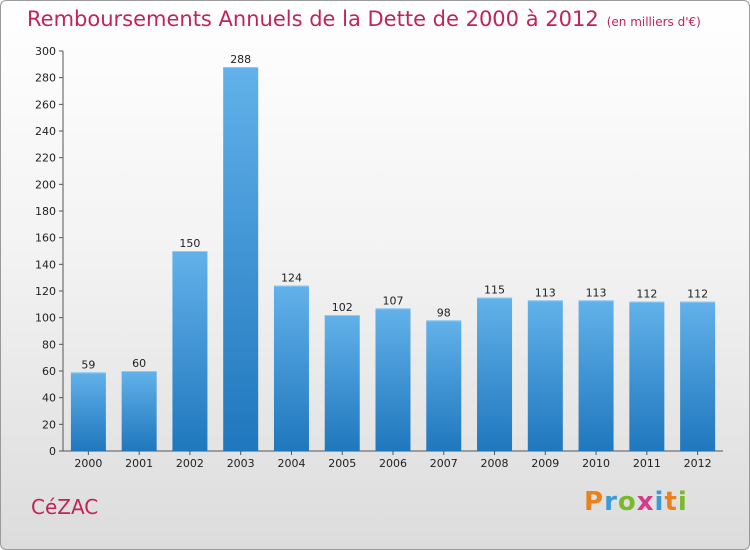 Image resolution: width=750 pixels, height=550 pixels. Describe the element at coordinates (444, 463) in the screenshot. I see `x-tick-label: 2007` at that location.